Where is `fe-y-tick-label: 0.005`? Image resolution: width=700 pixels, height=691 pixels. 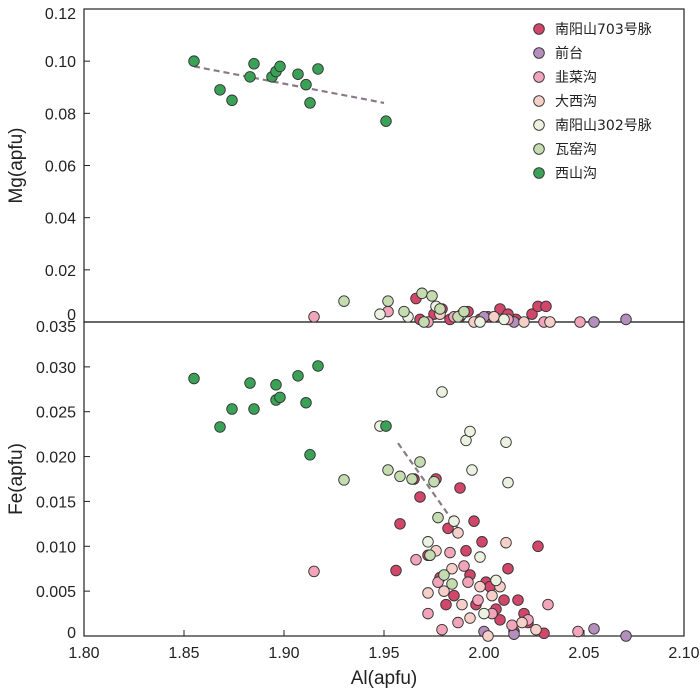 fe-y-tick-label: 0.005 is located at coordinates (56, 592).